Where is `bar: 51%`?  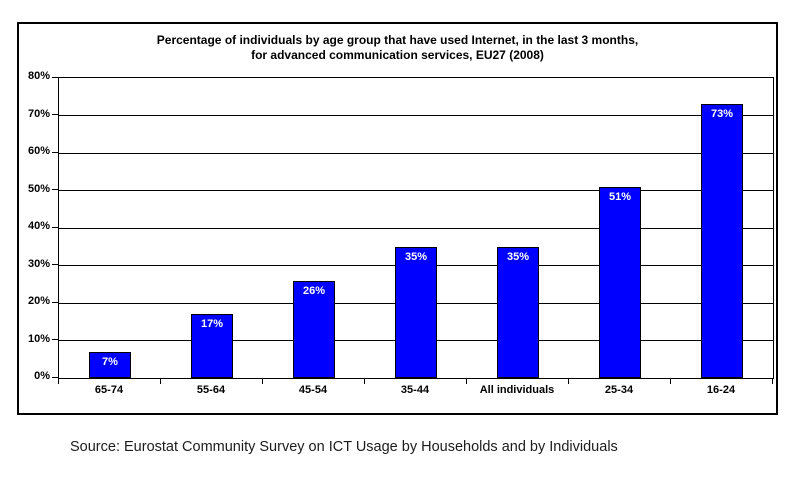 bar: 51% is located at coordinates (620, 282).